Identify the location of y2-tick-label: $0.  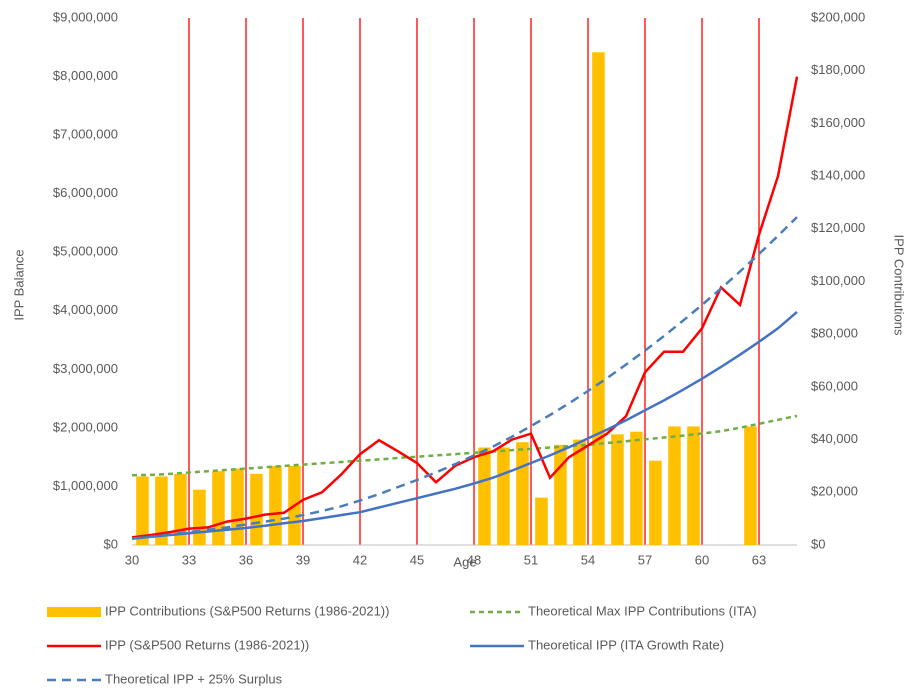
(818, 543).